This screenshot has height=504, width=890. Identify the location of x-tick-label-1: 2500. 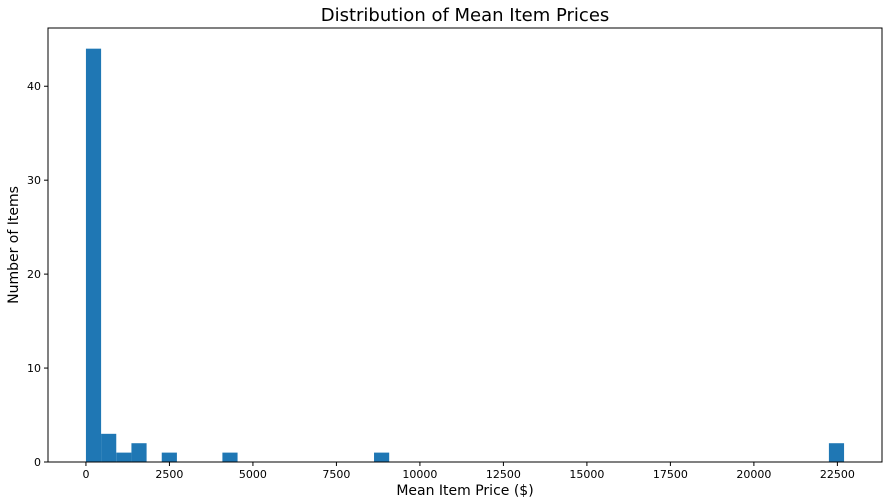
(169, 474).